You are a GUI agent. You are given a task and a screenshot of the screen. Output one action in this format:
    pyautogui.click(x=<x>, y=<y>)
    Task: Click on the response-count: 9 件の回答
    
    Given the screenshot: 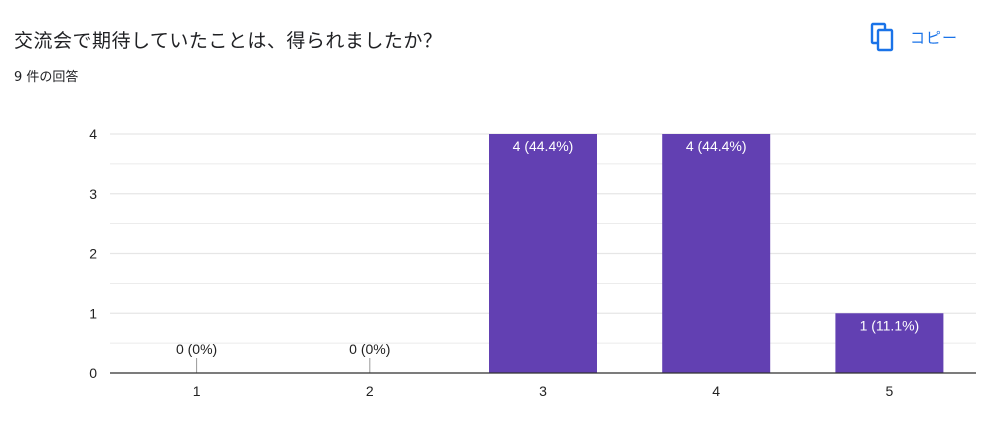 What is the action you would take?
    pyautogui.click(x=46, y=77)
    